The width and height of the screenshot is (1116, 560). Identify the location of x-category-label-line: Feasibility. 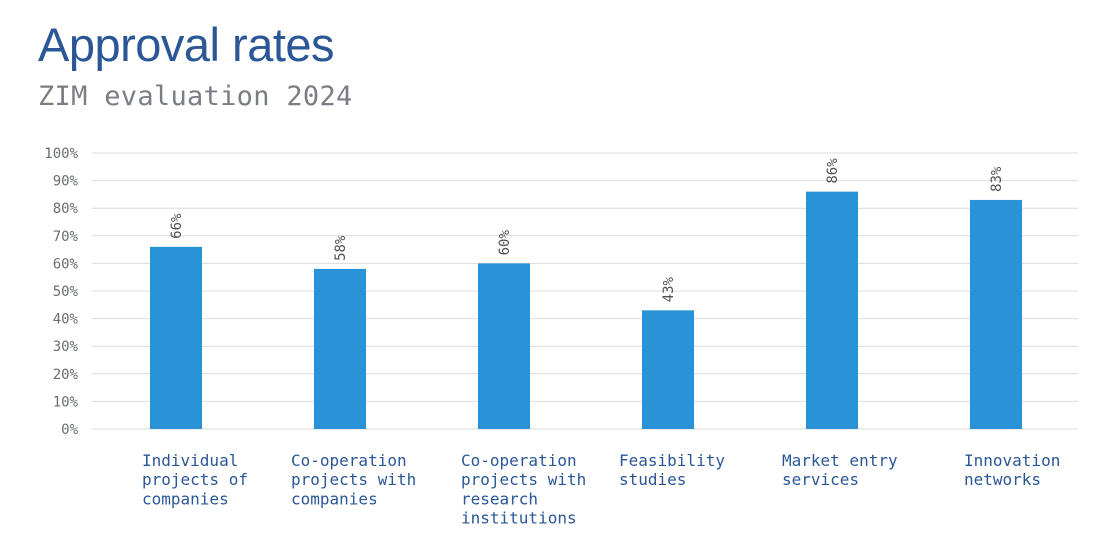
(672, 460).